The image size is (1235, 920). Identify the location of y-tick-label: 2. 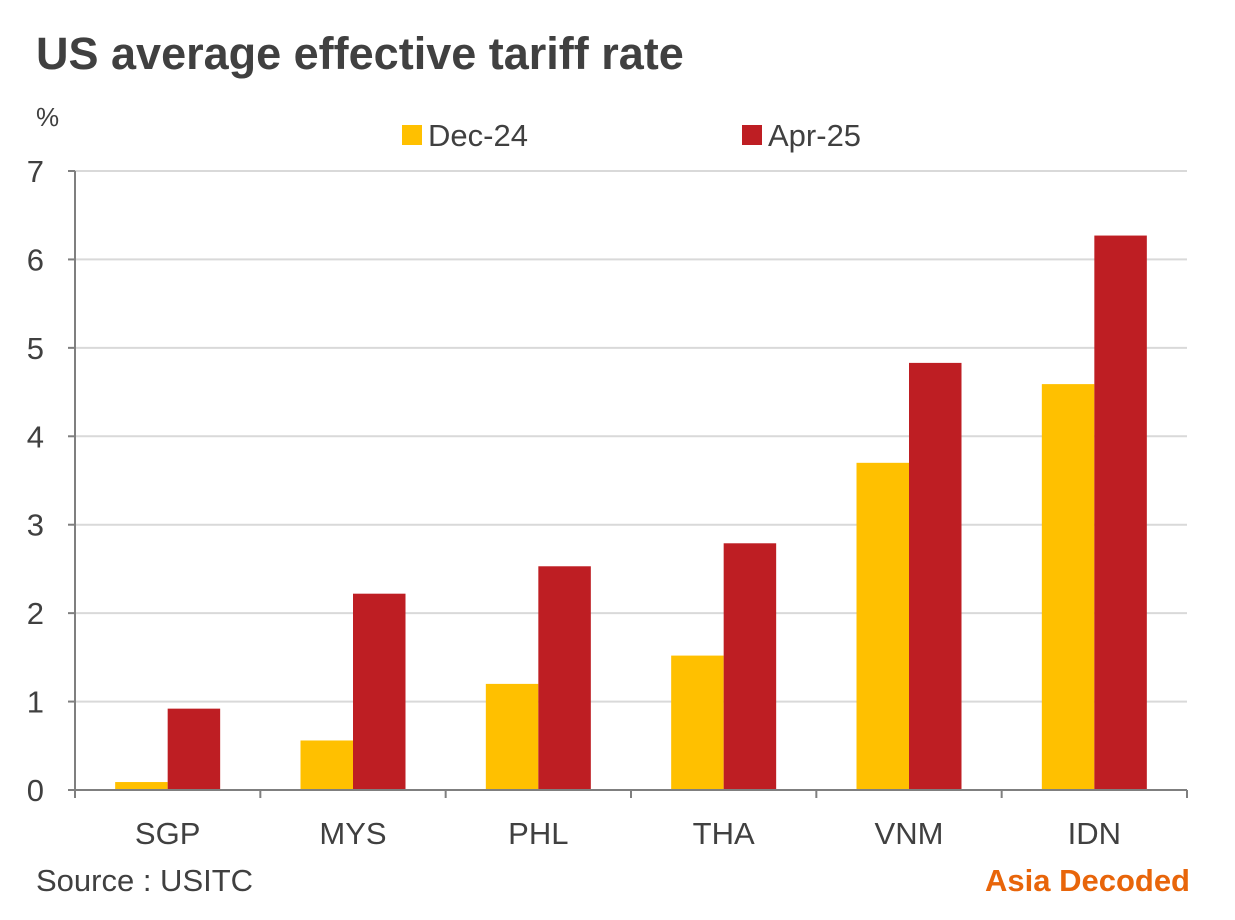
(35, 613).